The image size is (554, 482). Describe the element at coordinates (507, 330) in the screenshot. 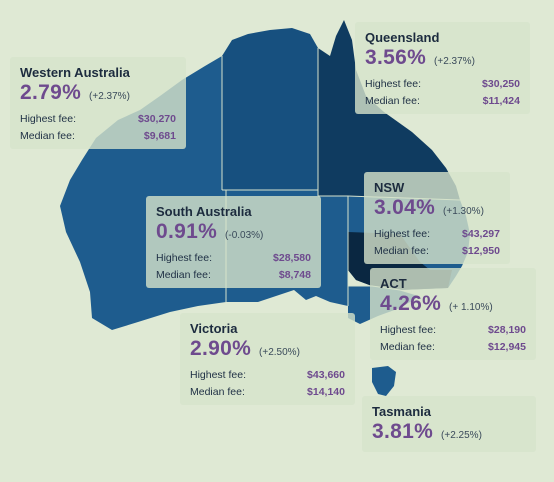

I see `highest-fee-value: $28,190` at that location.